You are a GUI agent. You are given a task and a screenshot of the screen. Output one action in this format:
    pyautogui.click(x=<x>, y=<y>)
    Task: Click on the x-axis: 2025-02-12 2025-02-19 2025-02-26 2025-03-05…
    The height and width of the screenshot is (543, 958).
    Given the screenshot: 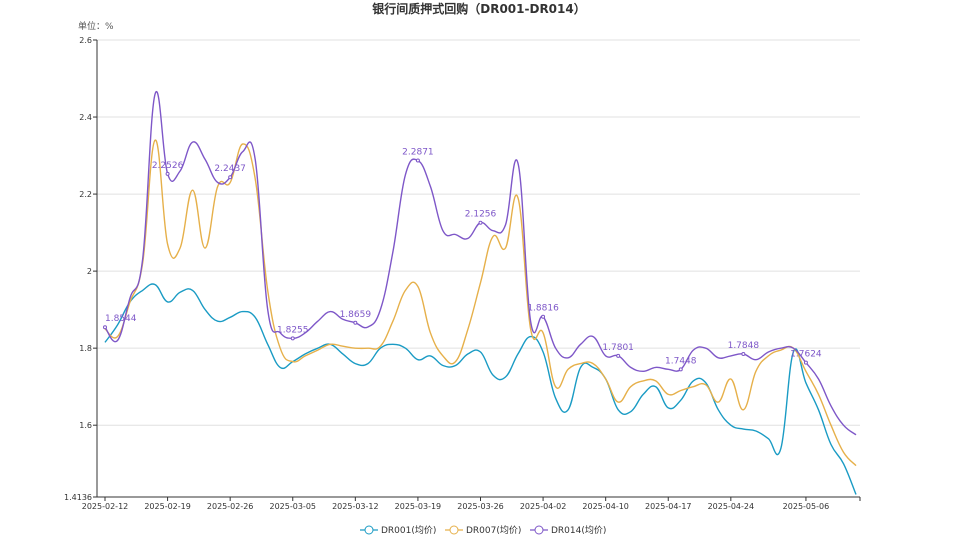 What is the action you would take?
    pyautogui.click(x=471, y=503)
    